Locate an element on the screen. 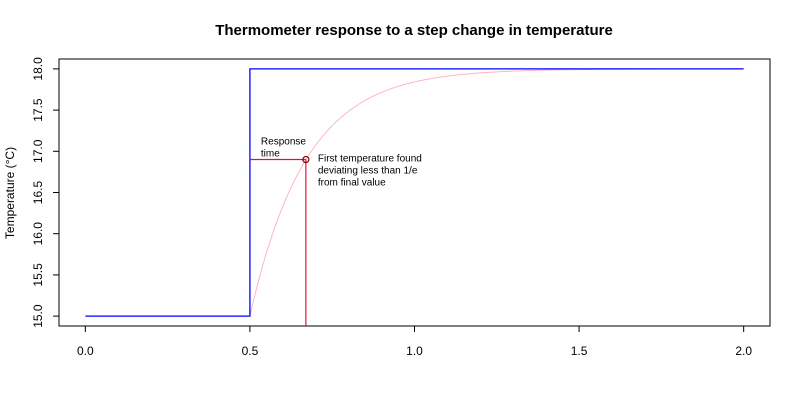 This screenshot has height=405, width=800. first-found-annotation: from final value is located at coordinates (352, 183).